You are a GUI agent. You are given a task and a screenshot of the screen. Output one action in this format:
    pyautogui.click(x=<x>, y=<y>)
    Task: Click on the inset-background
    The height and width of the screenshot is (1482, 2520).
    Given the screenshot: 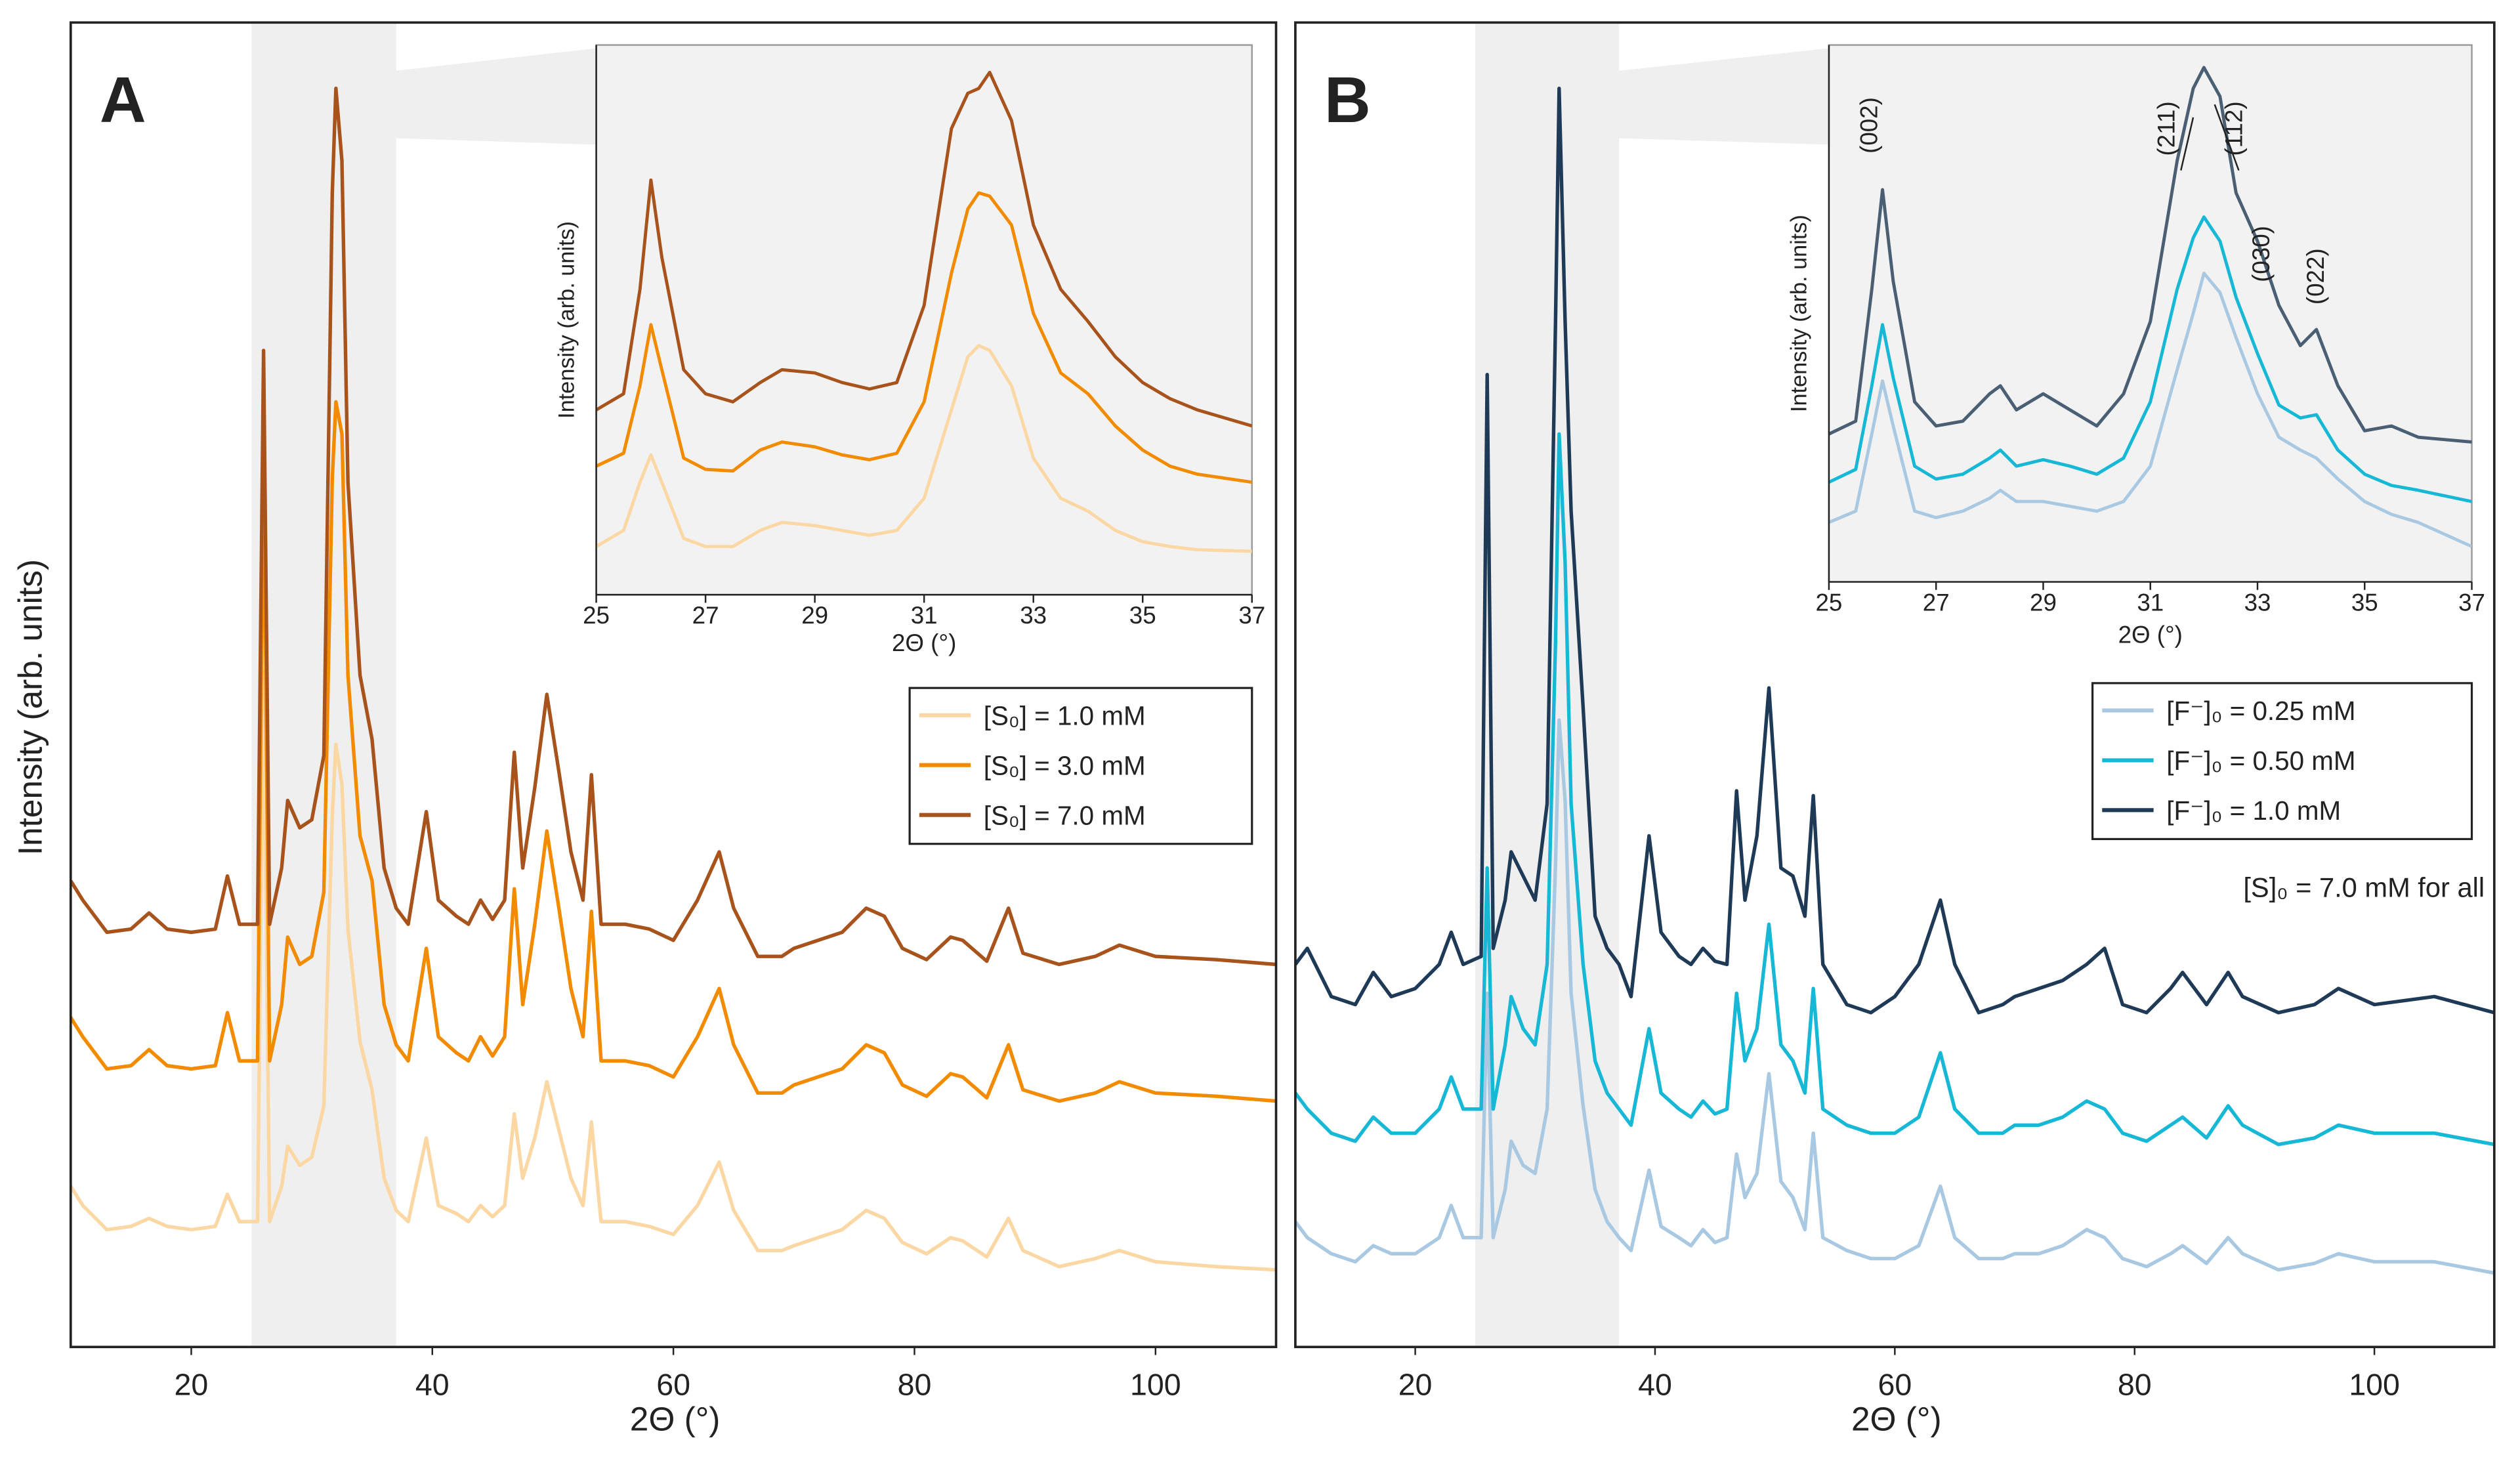 What is the action you would take?
    pyautogui.click(x=924, y=320)
    